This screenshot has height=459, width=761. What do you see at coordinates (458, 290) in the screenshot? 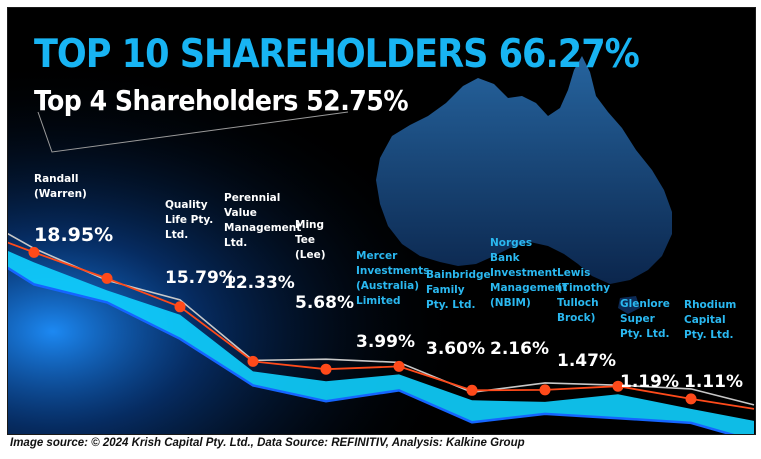
I see `shareholder-name-6: Bainbridge Family Pty. Ltd.` at bounding box center [458, 290].